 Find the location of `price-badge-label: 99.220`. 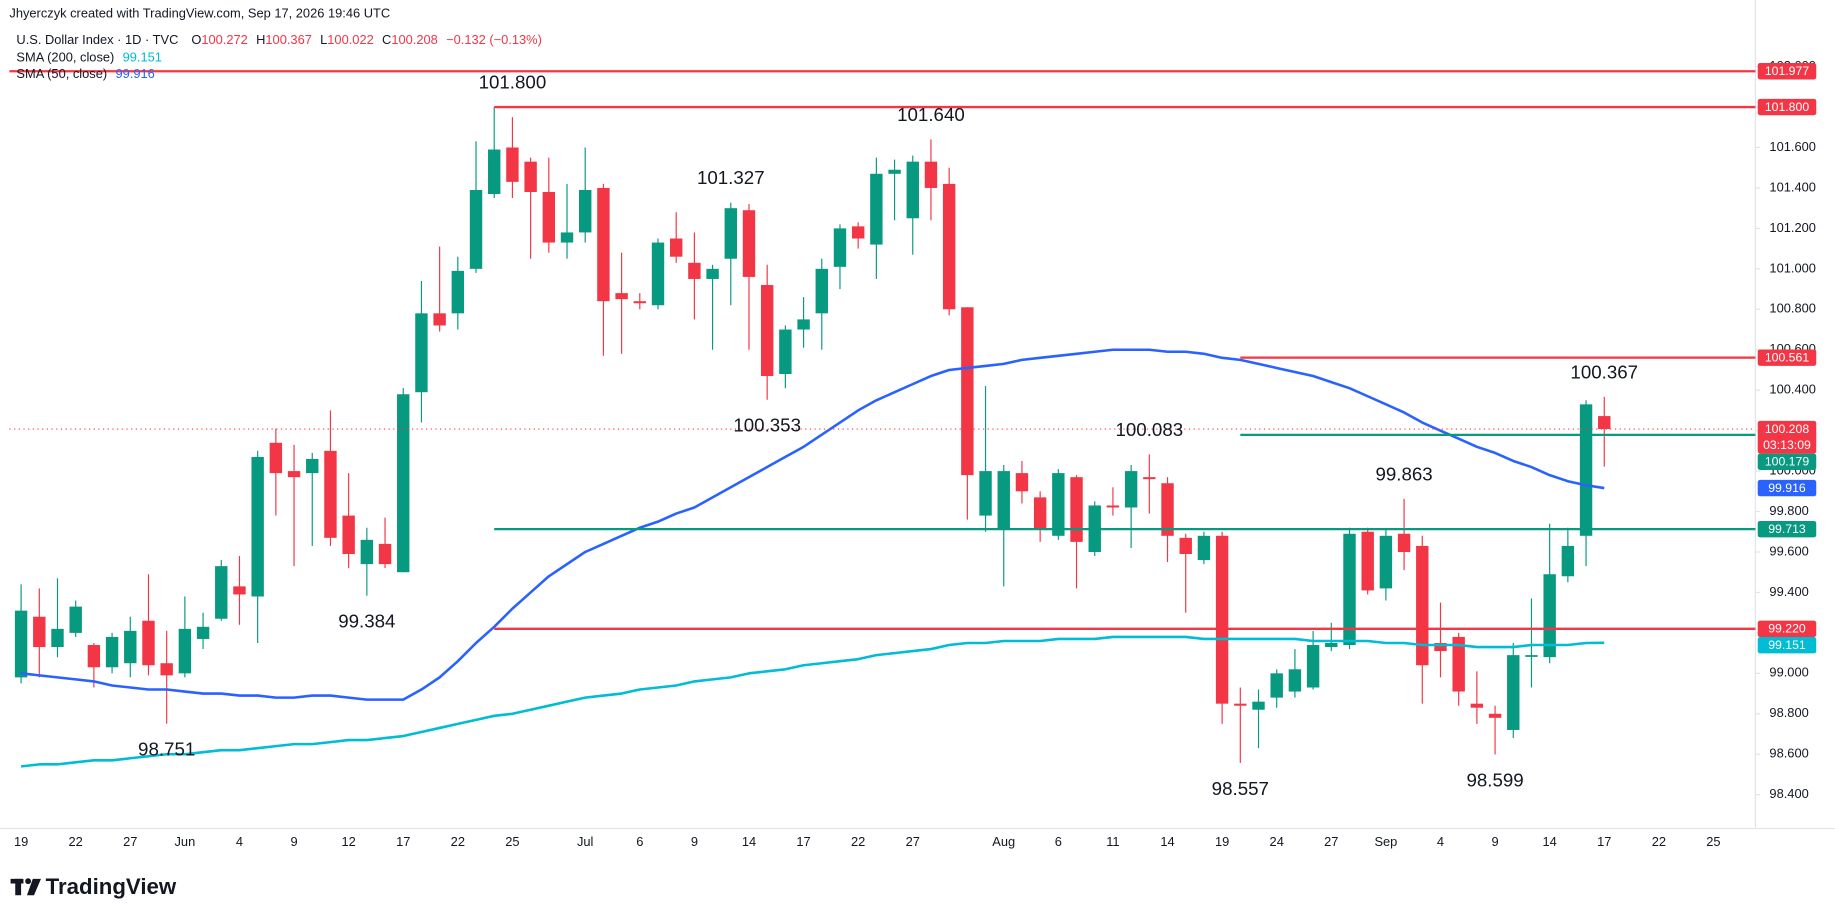

price-badge-label: 99.220 is located at coordinates (1787, 629).